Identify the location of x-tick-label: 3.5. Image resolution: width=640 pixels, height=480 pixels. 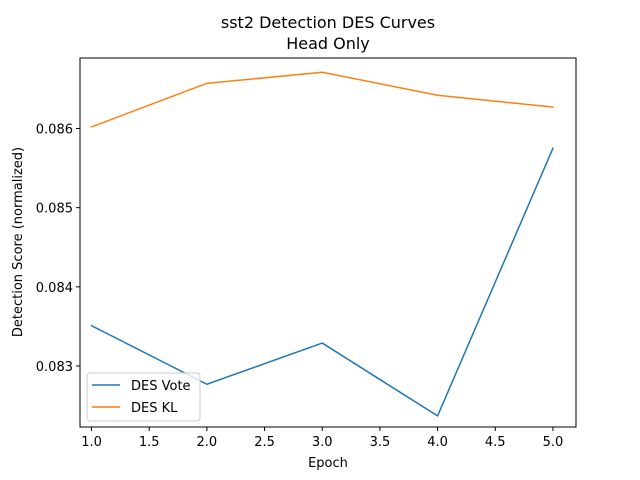
(380, 442).